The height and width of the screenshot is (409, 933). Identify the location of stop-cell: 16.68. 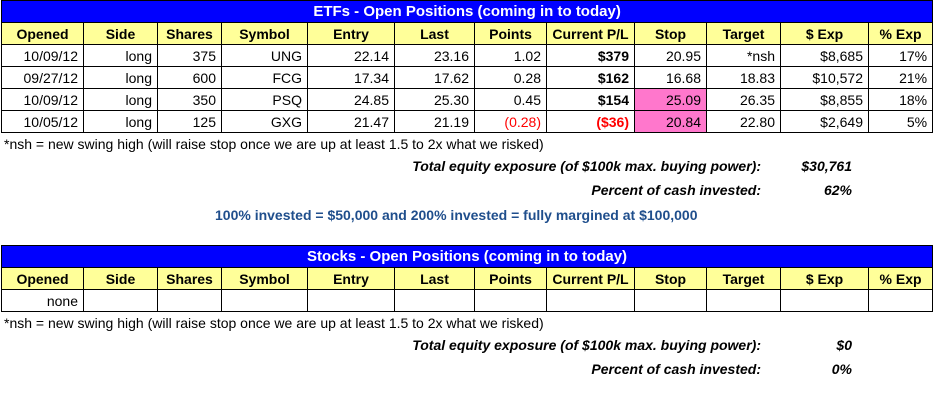
(670, 77).